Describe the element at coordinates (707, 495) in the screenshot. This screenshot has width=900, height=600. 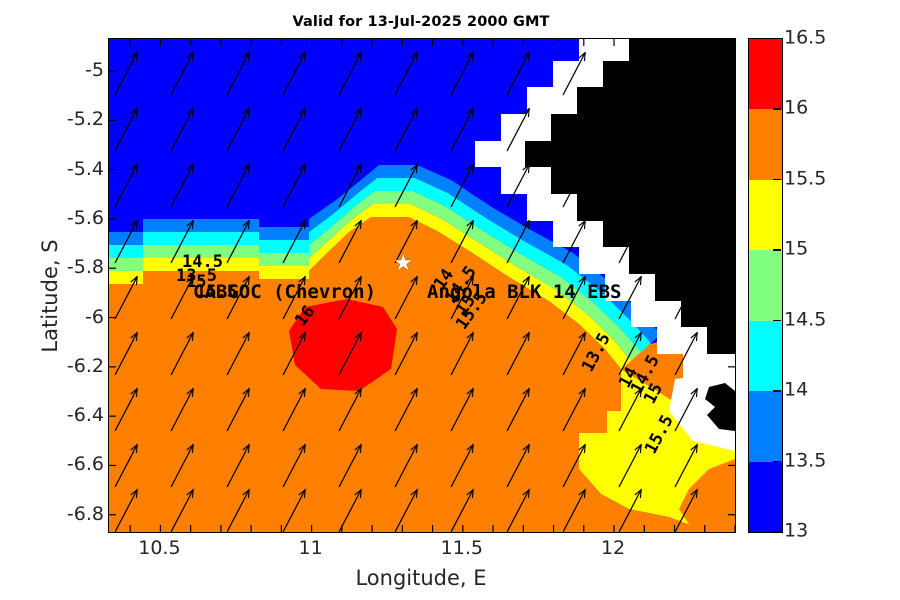
I see `region-15_5-16-southeast-corner` at that location.